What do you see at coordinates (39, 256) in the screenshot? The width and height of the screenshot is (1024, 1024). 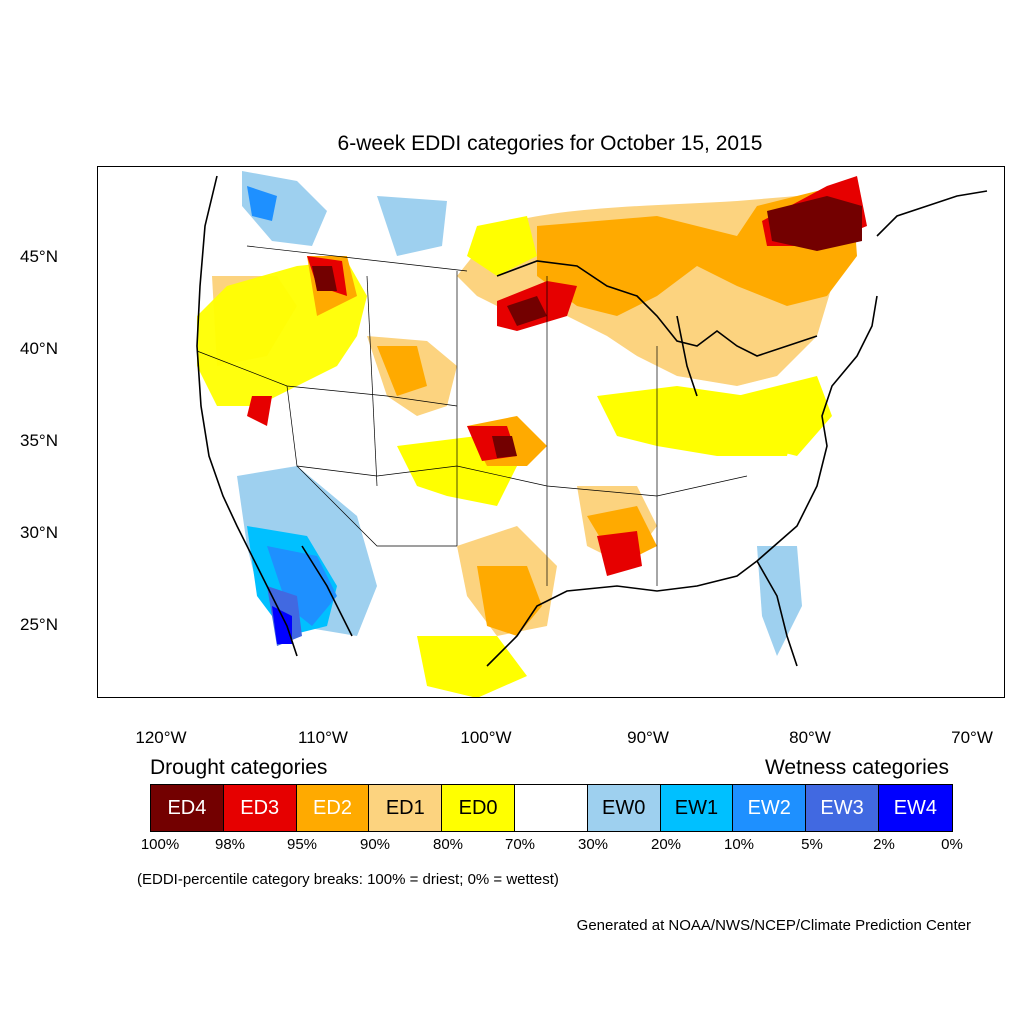 I see `lat-label-45: 45°N` at bounding box center [39, 256].